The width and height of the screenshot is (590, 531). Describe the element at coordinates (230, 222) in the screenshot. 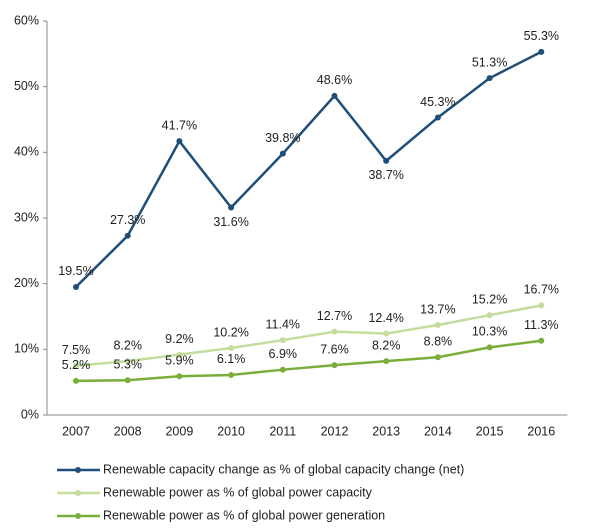

I see `data-label: 31.6%` at that location.